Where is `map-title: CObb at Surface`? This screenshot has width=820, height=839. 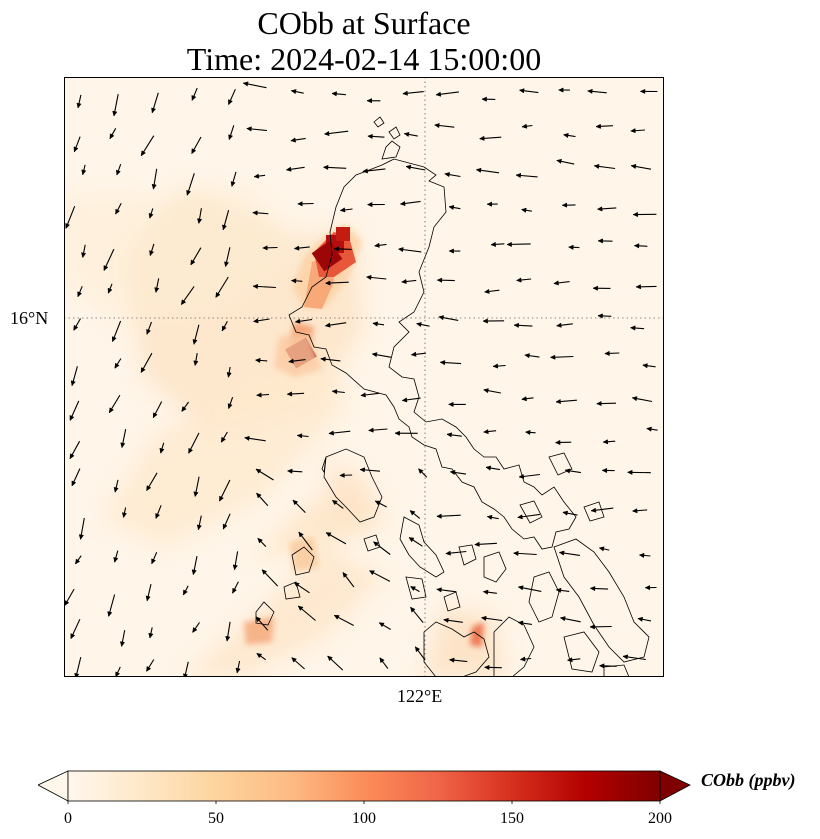
map-title: CObb at Surface is located at coordinates (364, 23).